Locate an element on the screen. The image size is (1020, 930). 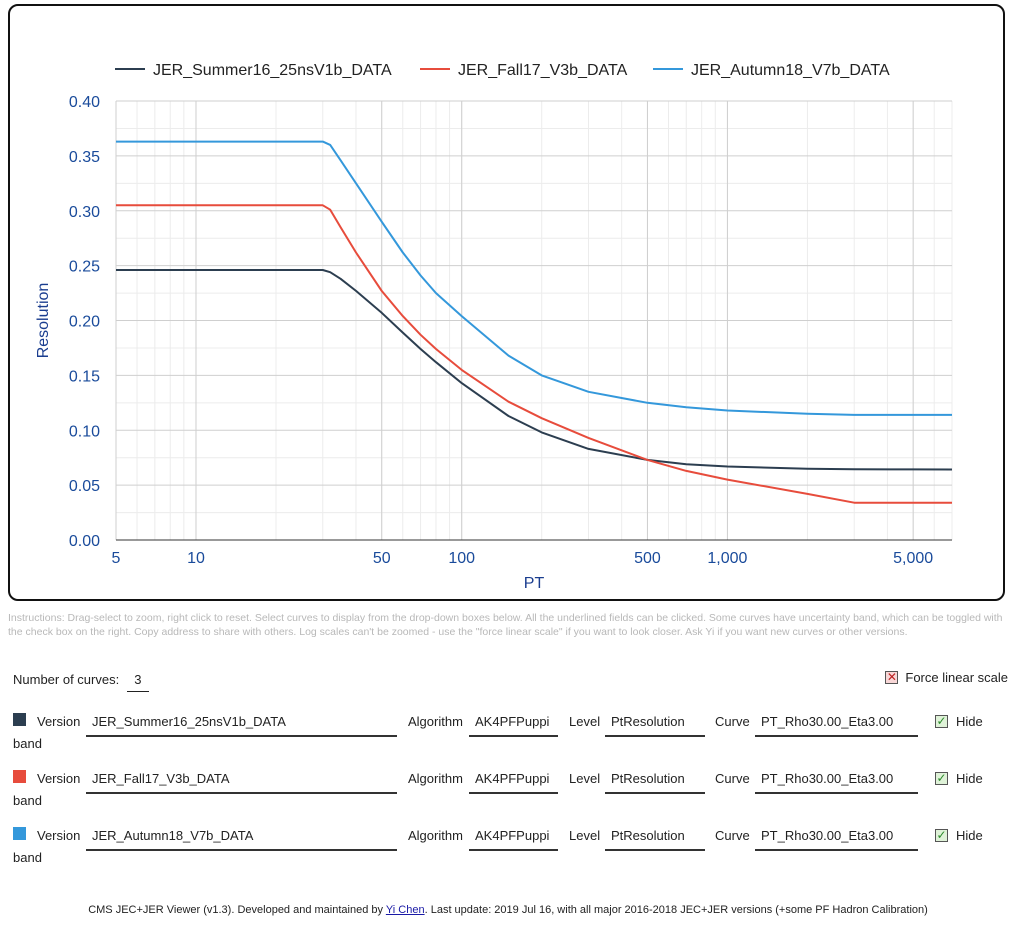
y-tick-label: 0.10 is located at coordinates (84, 431).